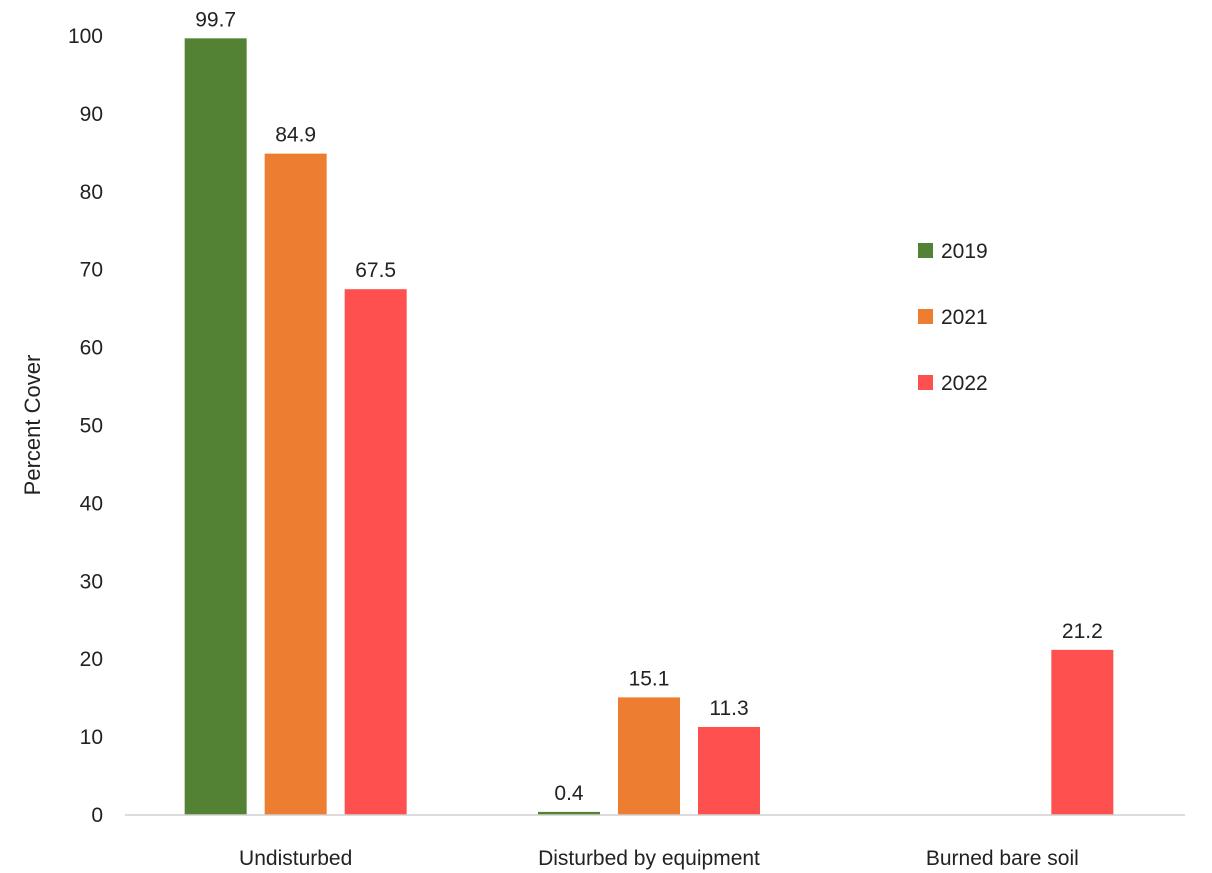  Describe the element at coordinates (1082, 631) in the screenshot. I see `data-label: 21.2` at that location.